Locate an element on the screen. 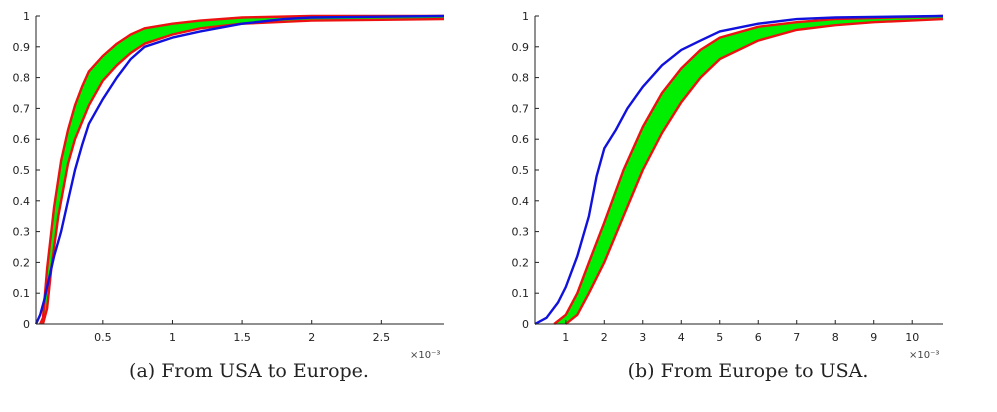 The width and height of the screenshot is (997, 412). x-tick-label: 4 is located at coordinates (681, 337).